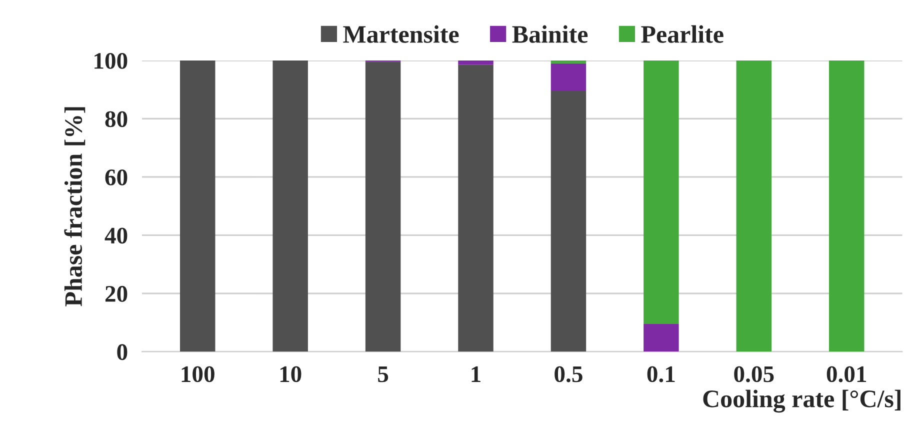 Image resolution: width=916 pixels, height=448 pixels. Describe the element at coordinates (75, 206) in the screenshot. I see `y-axis-title: Phase fraction [%]` at that location.